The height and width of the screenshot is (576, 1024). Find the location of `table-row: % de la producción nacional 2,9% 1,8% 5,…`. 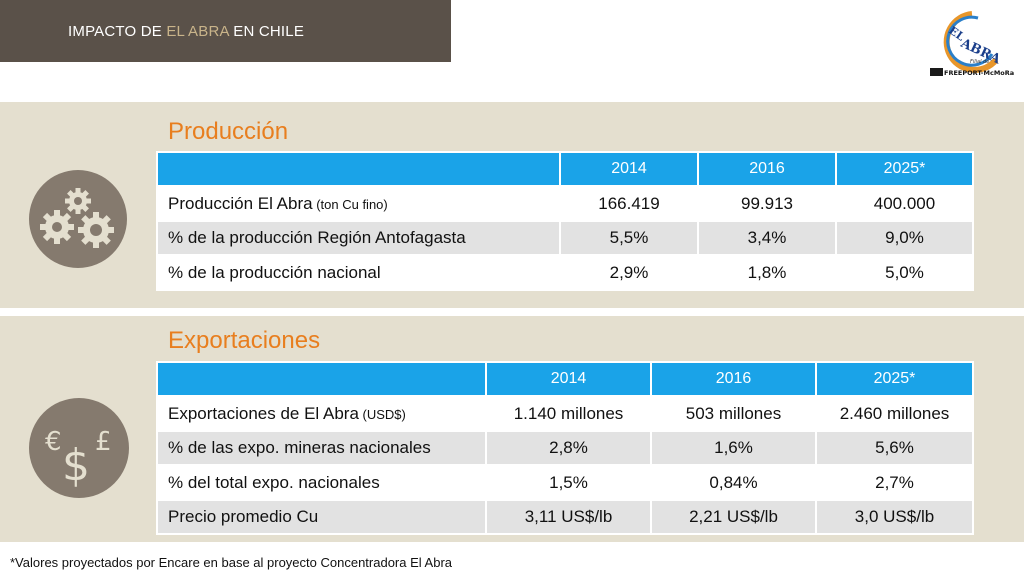

table-row: % de la producción nacional 2,9% 1,8% 5,… is located at coordinates (565, 272).